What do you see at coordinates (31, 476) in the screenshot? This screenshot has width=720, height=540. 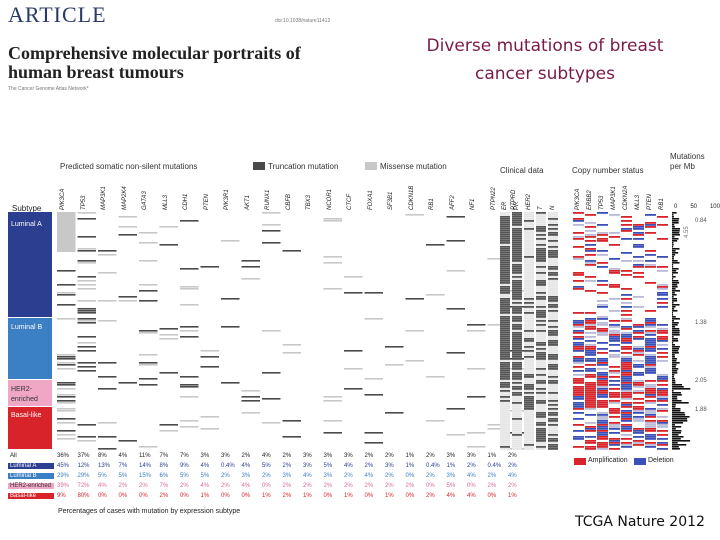 I see `pct-row-label: Luminal B` at bounding box center [31, 476].